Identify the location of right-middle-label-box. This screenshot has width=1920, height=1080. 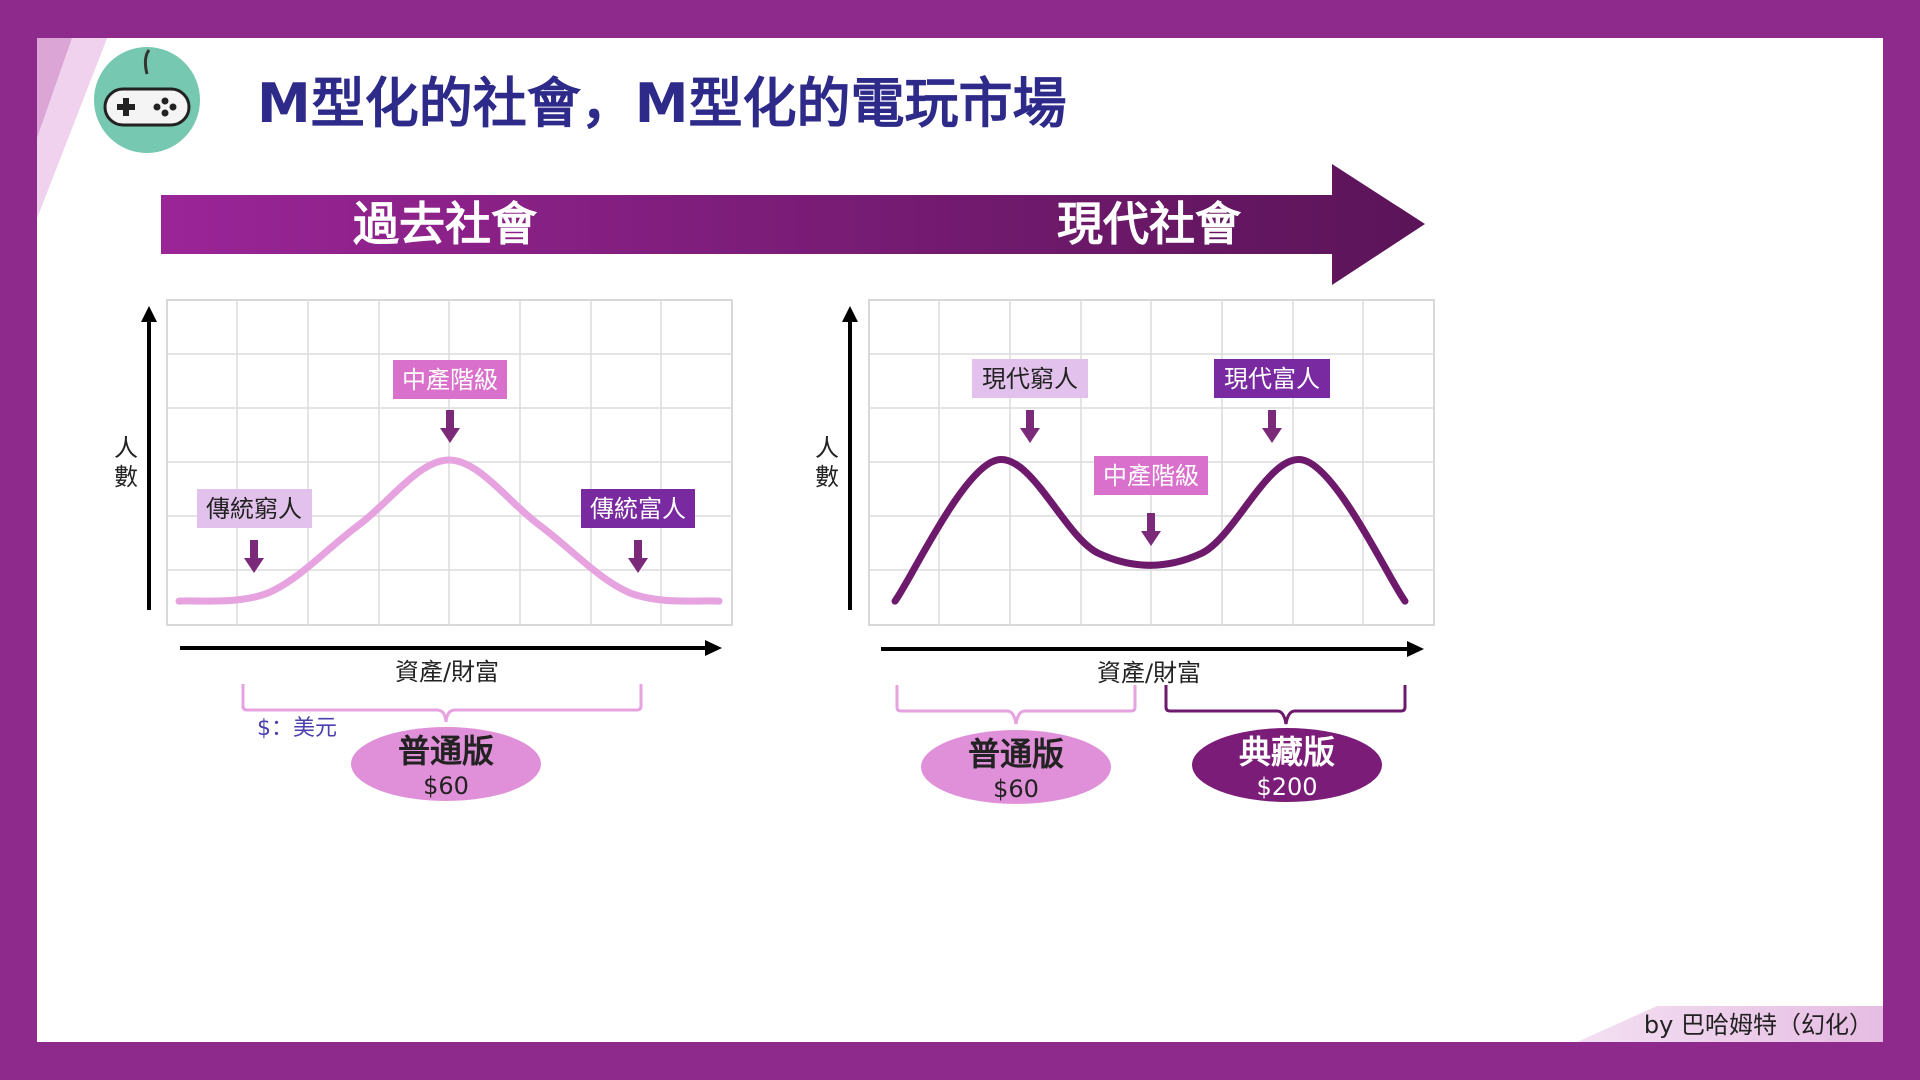
(1151, 475).